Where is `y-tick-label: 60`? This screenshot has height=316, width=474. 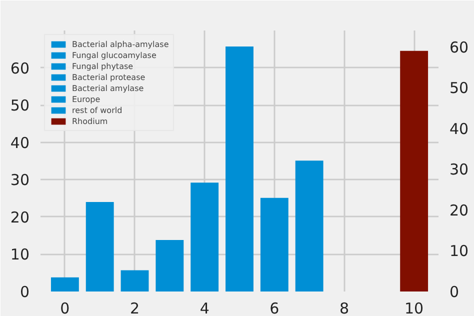 y-tick-label: 60 is located at coordinates (20, 68).